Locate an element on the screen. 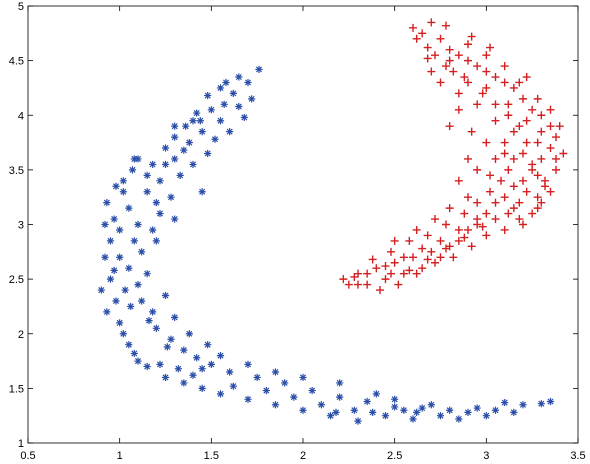 The image size is (590, 464). y-tick-label: 4.5 is located at coordinates (16, 62).